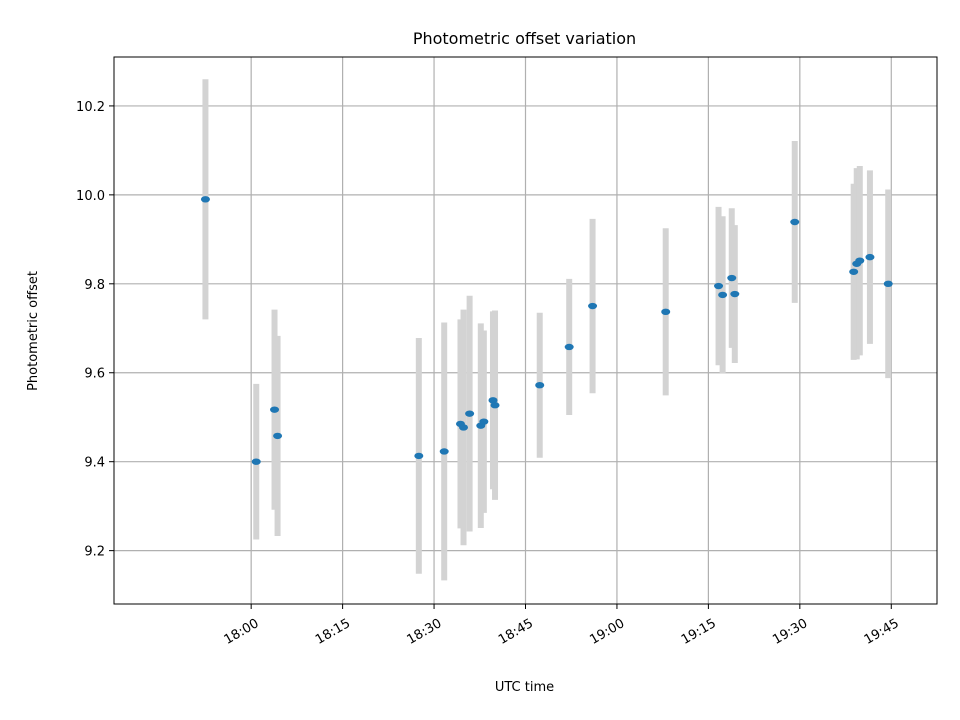 Image resolution: width=960 pixels, height=720 pixels. What do you see at coordinates (524, 687) in the screenshot?
I see `x-axis-label: UTC time` at bounding box center [524, 687].